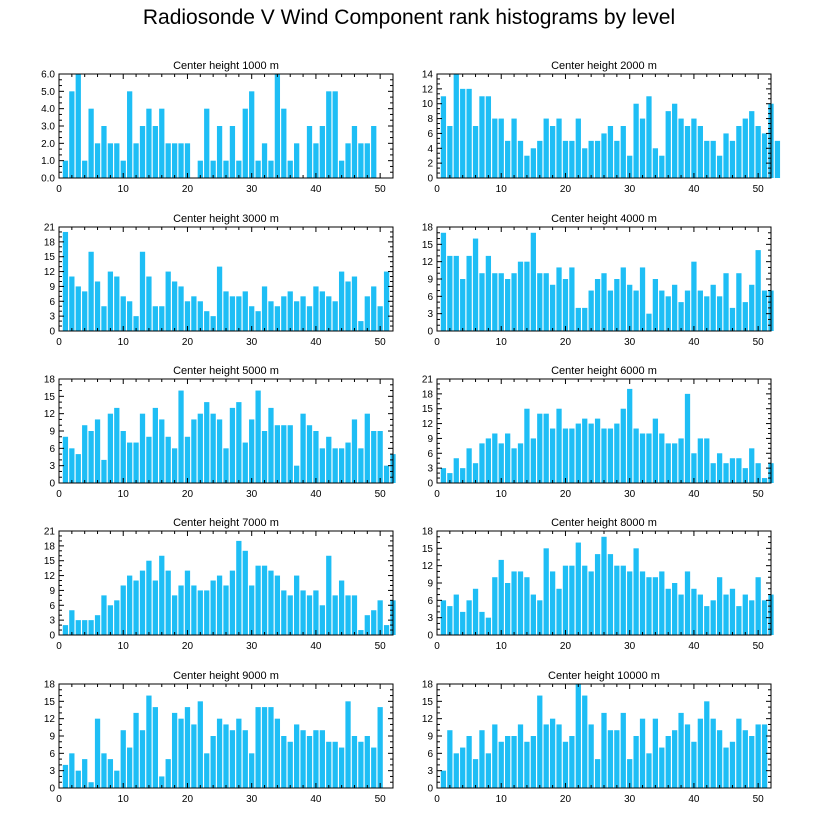 The width and height of the screenshot is (818, 824). Describe the element at coordinates (48, 109) in the screenshot. I see `y-tick-label: 4.0` at that location.